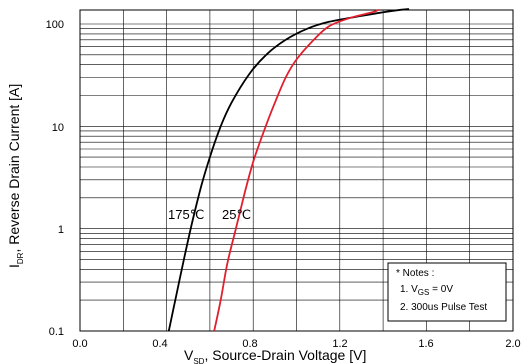  What do you see at coordinates (61, 230) in the screenshot?
I see `y-tick-label: 1` at bounding box center [61, 230].